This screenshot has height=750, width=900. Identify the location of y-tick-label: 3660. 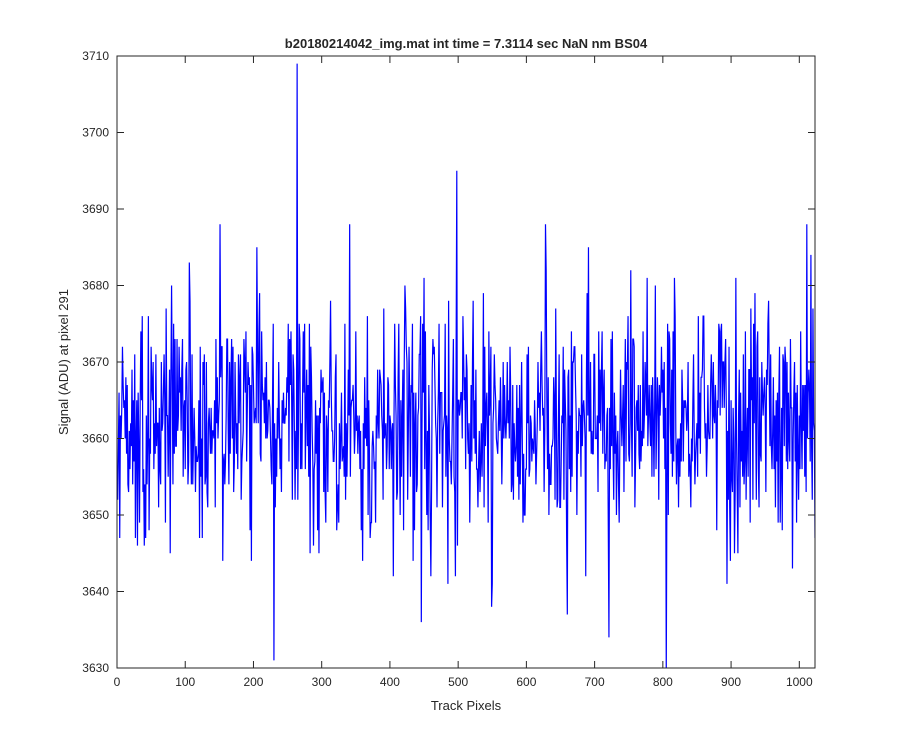
(95, 439).